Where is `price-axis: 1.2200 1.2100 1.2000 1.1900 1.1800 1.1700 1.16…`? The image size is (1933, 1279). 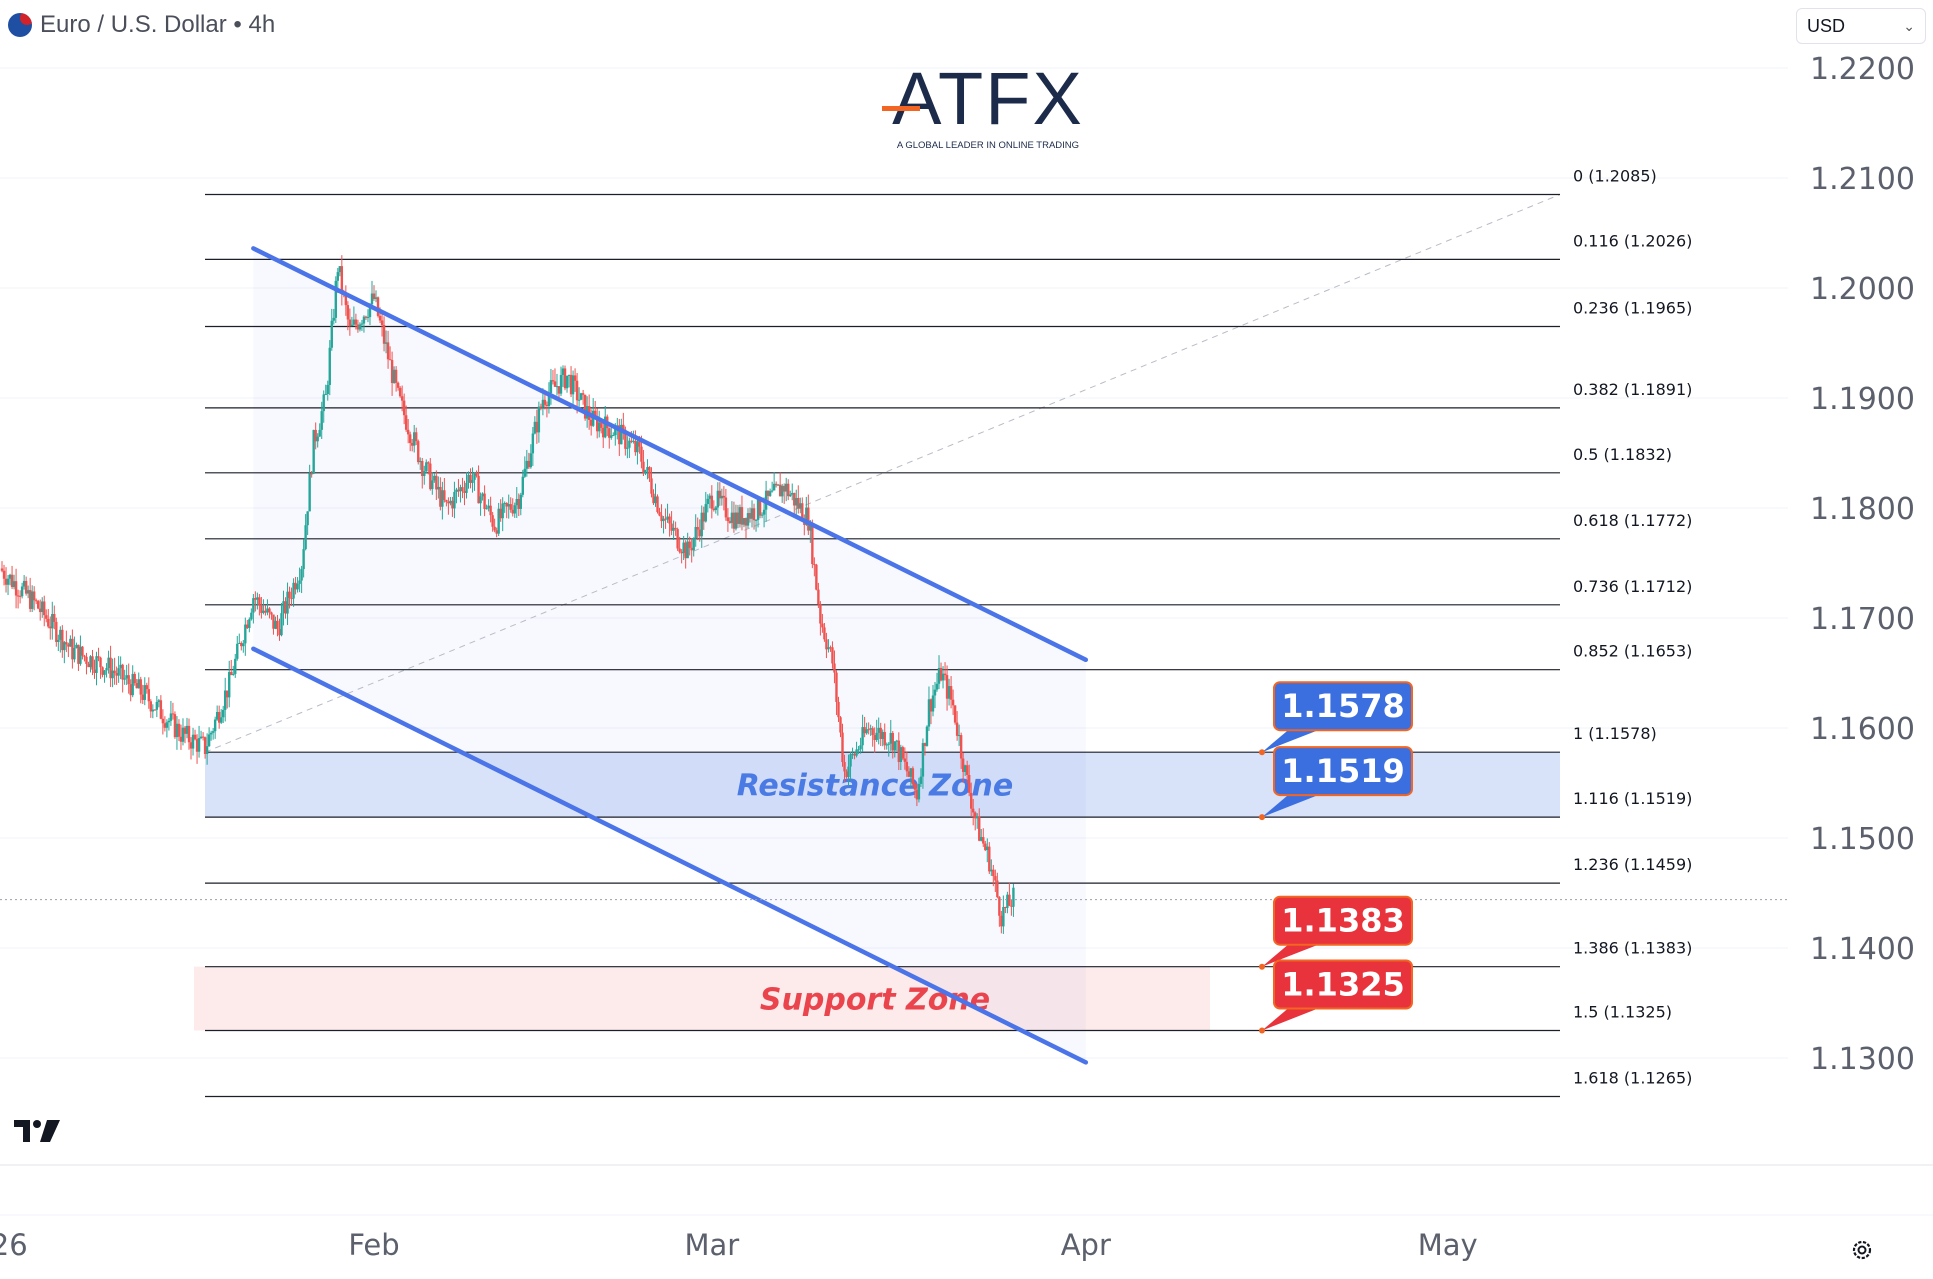
price-axis: 1.2200 1.2100 1.2000 1.1900 1.1800 1.1700 1.16… is located at coordinates (1862, 564).